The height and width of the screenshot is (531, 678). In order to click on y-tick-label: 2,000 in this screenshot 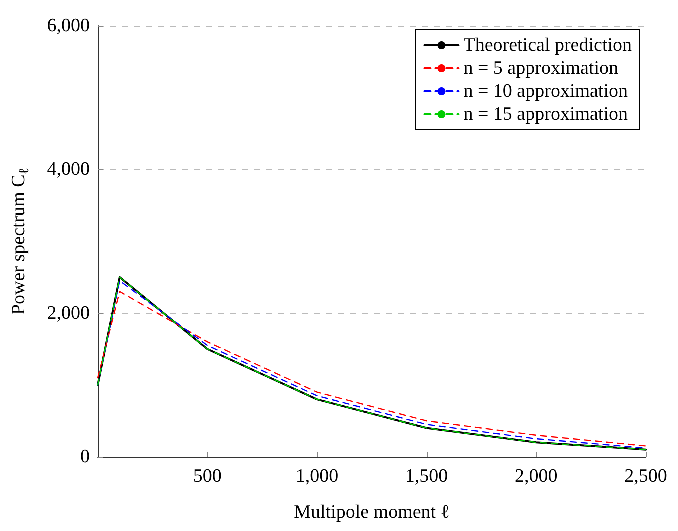, I will do `click(68, 313)`.